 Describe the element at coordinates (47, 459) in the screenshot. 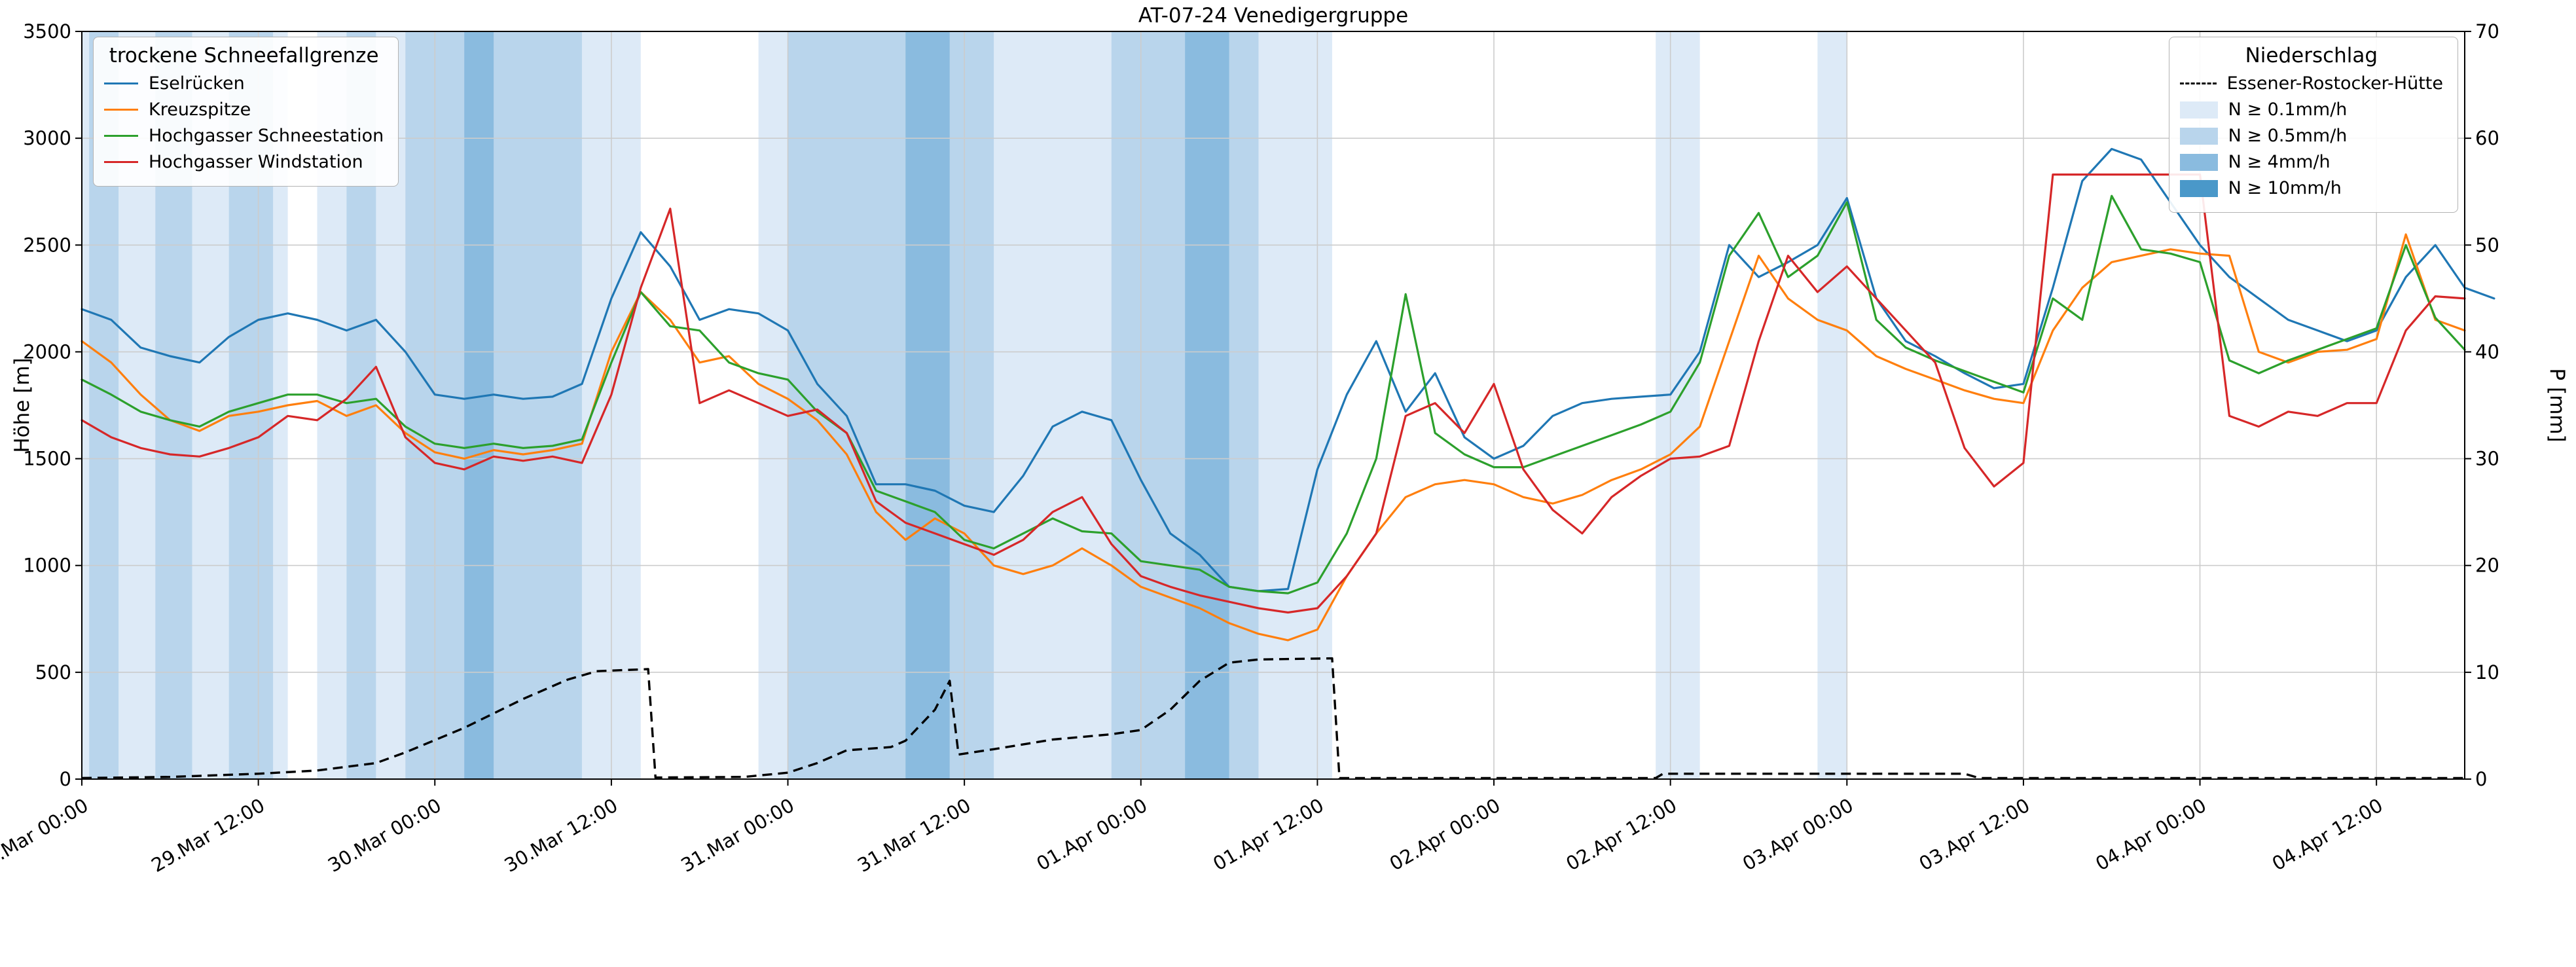

I see `y-tick-label-left: 1500` at that location.